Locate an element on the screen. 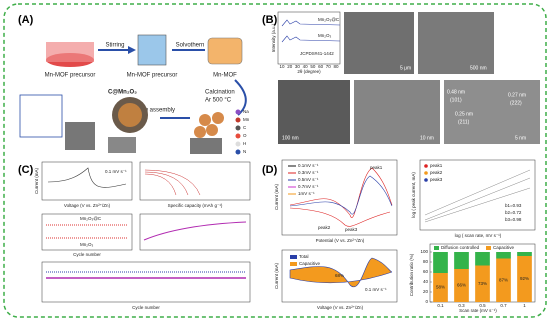 This screenshot has width=550, height=321. x-tick-label: 40 is located at coordinates (306, 66).